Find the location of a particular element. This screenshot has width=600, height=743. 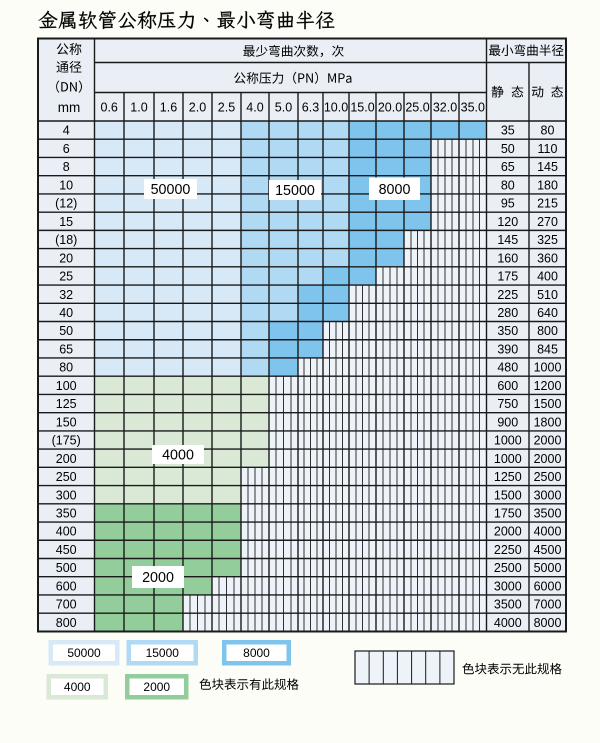

svg-text: 750 is located at coordinates (507, 404).